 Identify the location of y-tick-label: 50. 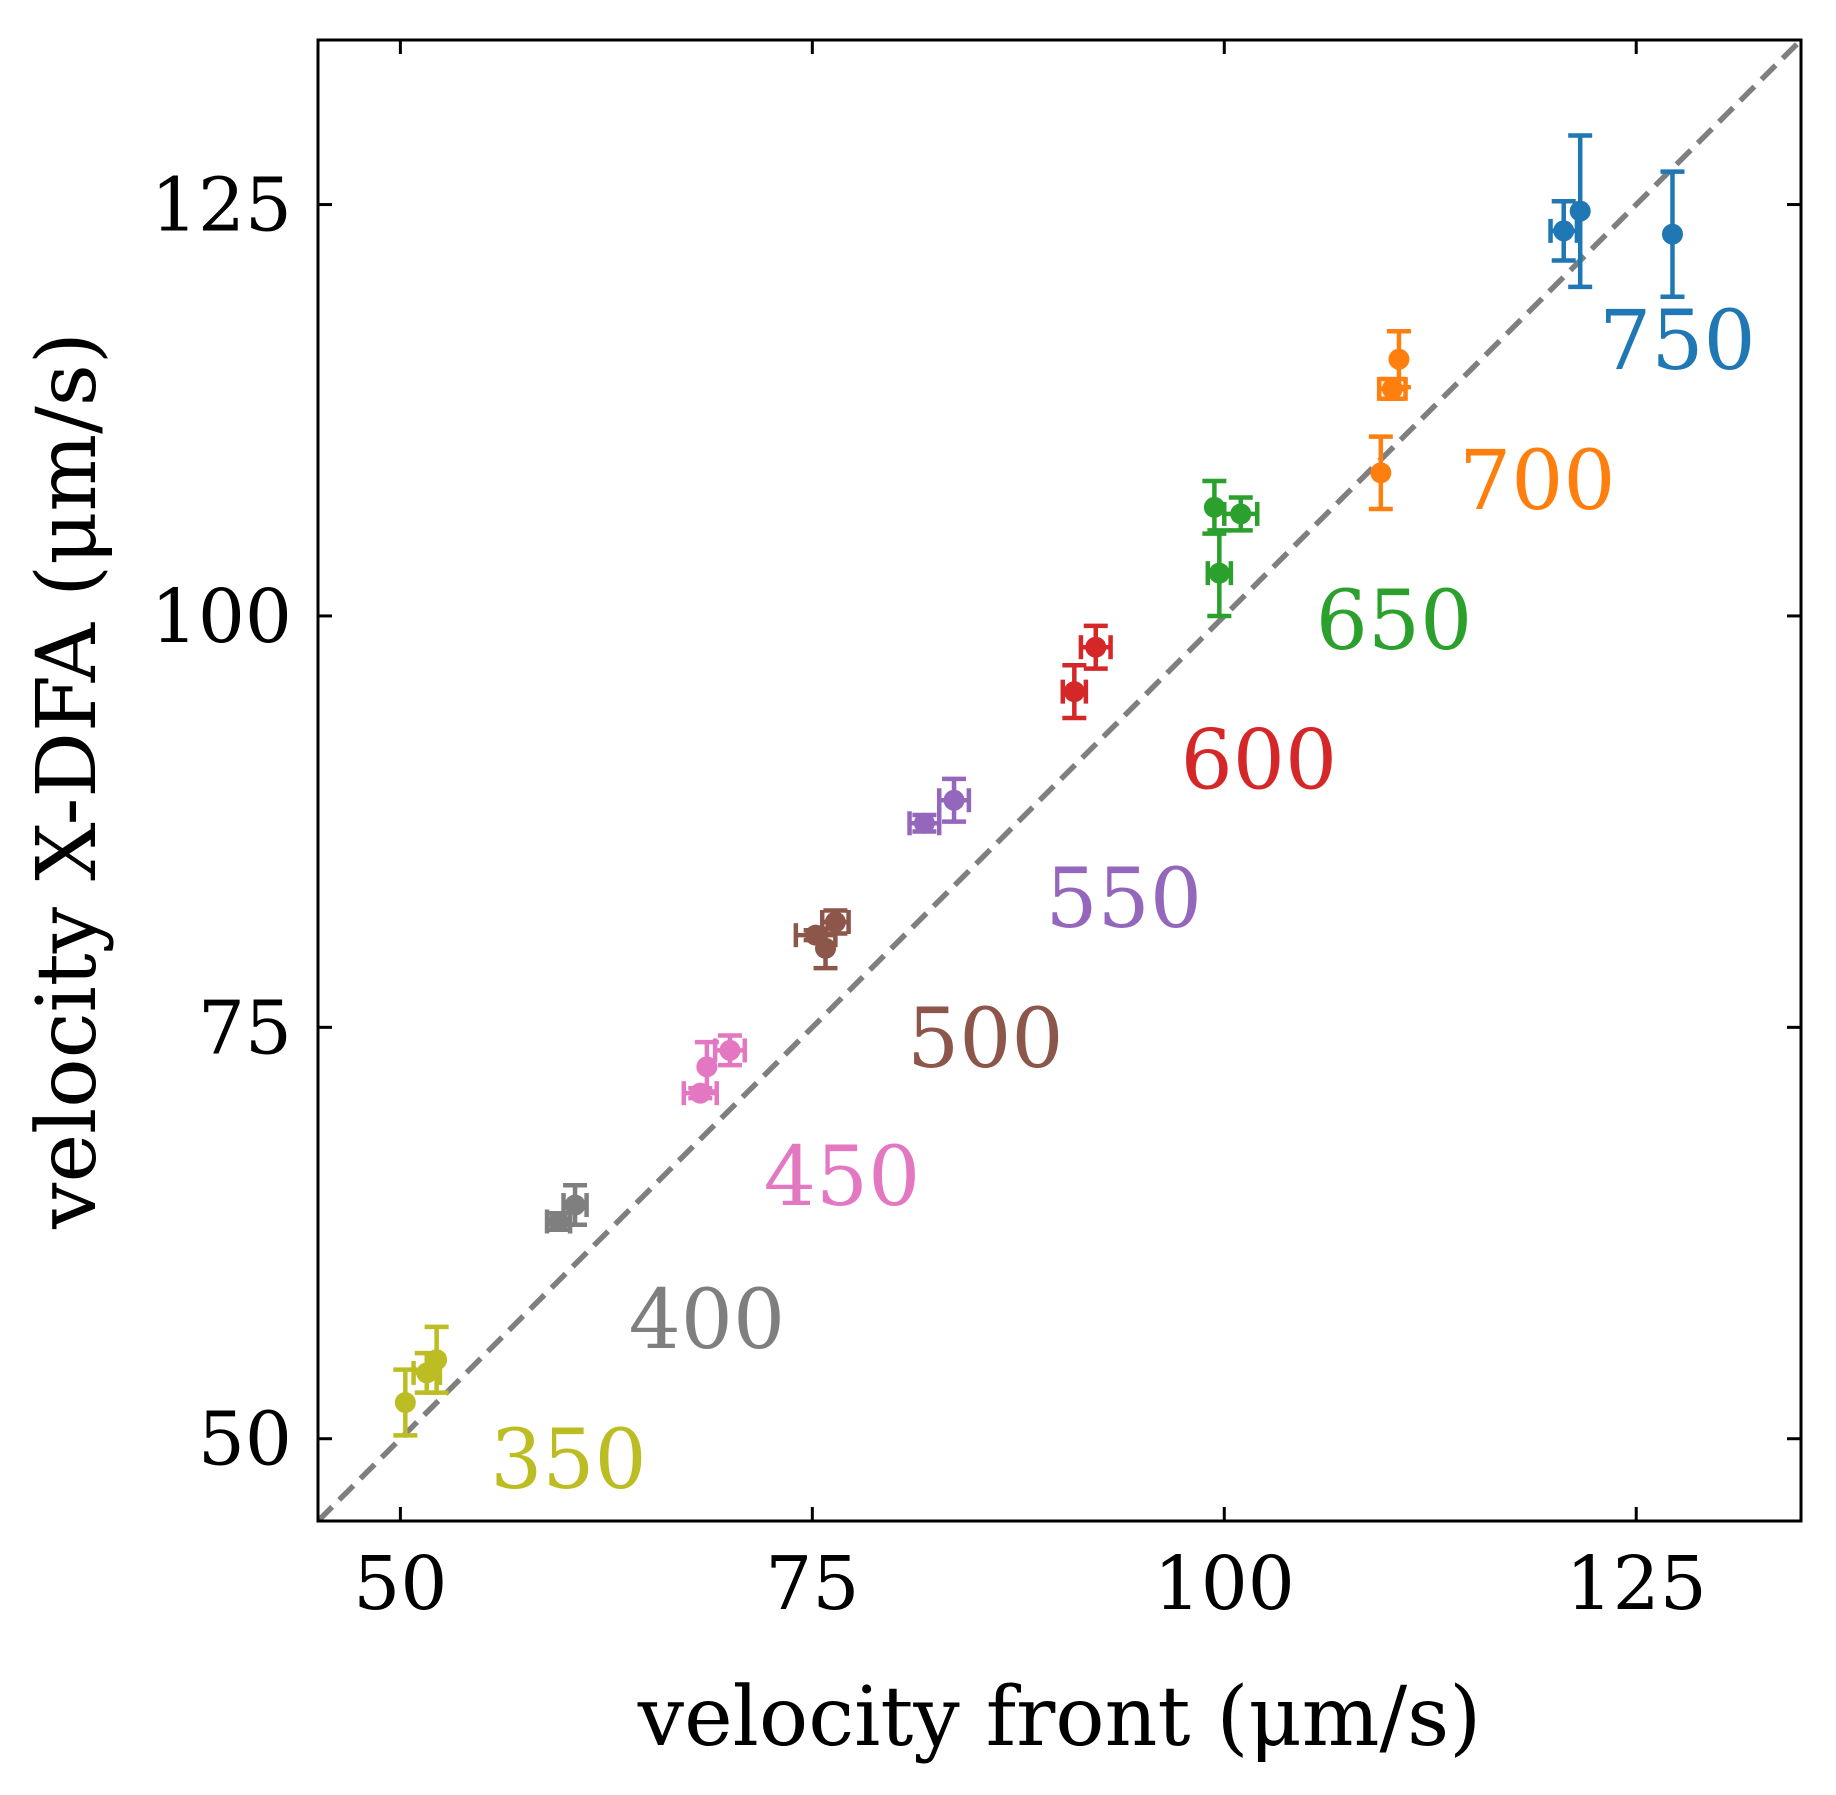
(245, 1440).